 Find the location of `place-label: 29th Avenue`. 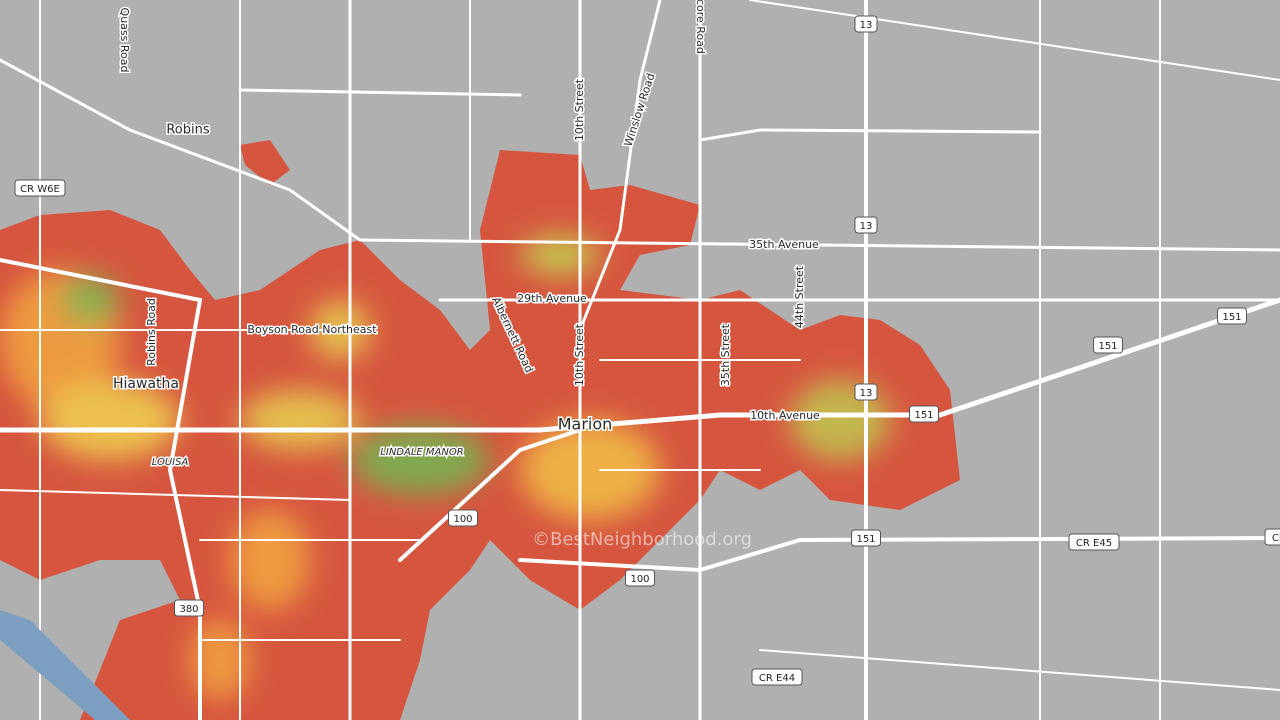

place-label: 29th Avenue is located at coordinates (552, 298).